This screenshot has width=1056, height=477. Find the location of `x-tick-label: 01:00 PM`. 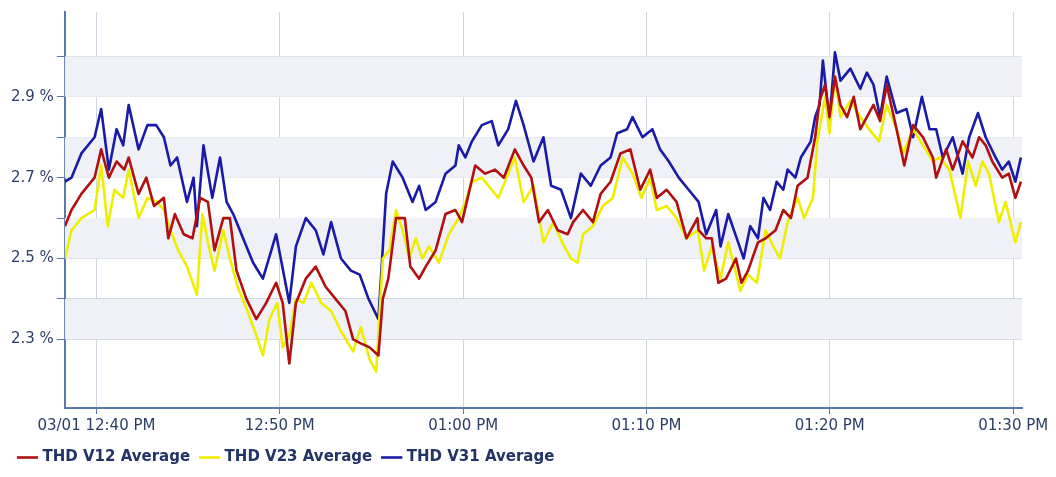

x-tick-label: 01:00 PM is located at coordinates (463, 424).